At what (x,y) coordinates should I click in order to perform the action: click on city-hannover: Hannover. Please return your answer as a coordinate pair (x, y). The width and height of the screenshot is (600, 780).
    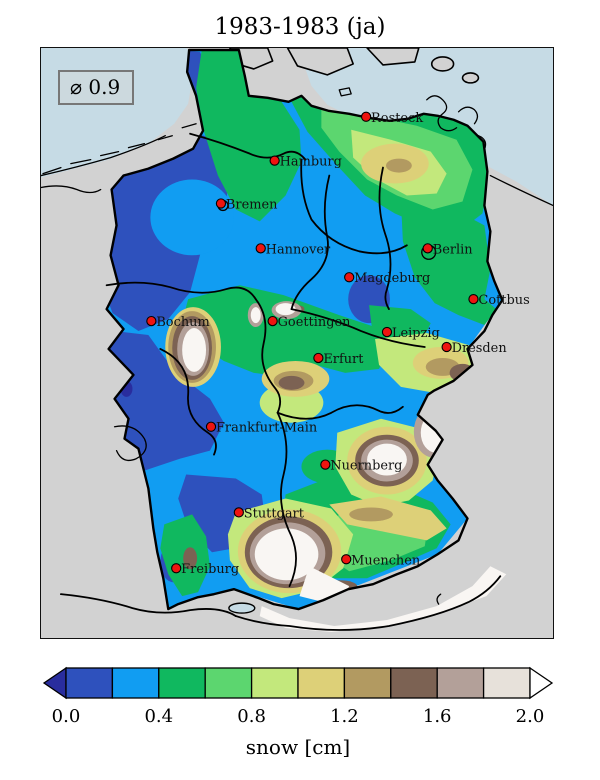
    Looking at the image, I should click on (293, 249).